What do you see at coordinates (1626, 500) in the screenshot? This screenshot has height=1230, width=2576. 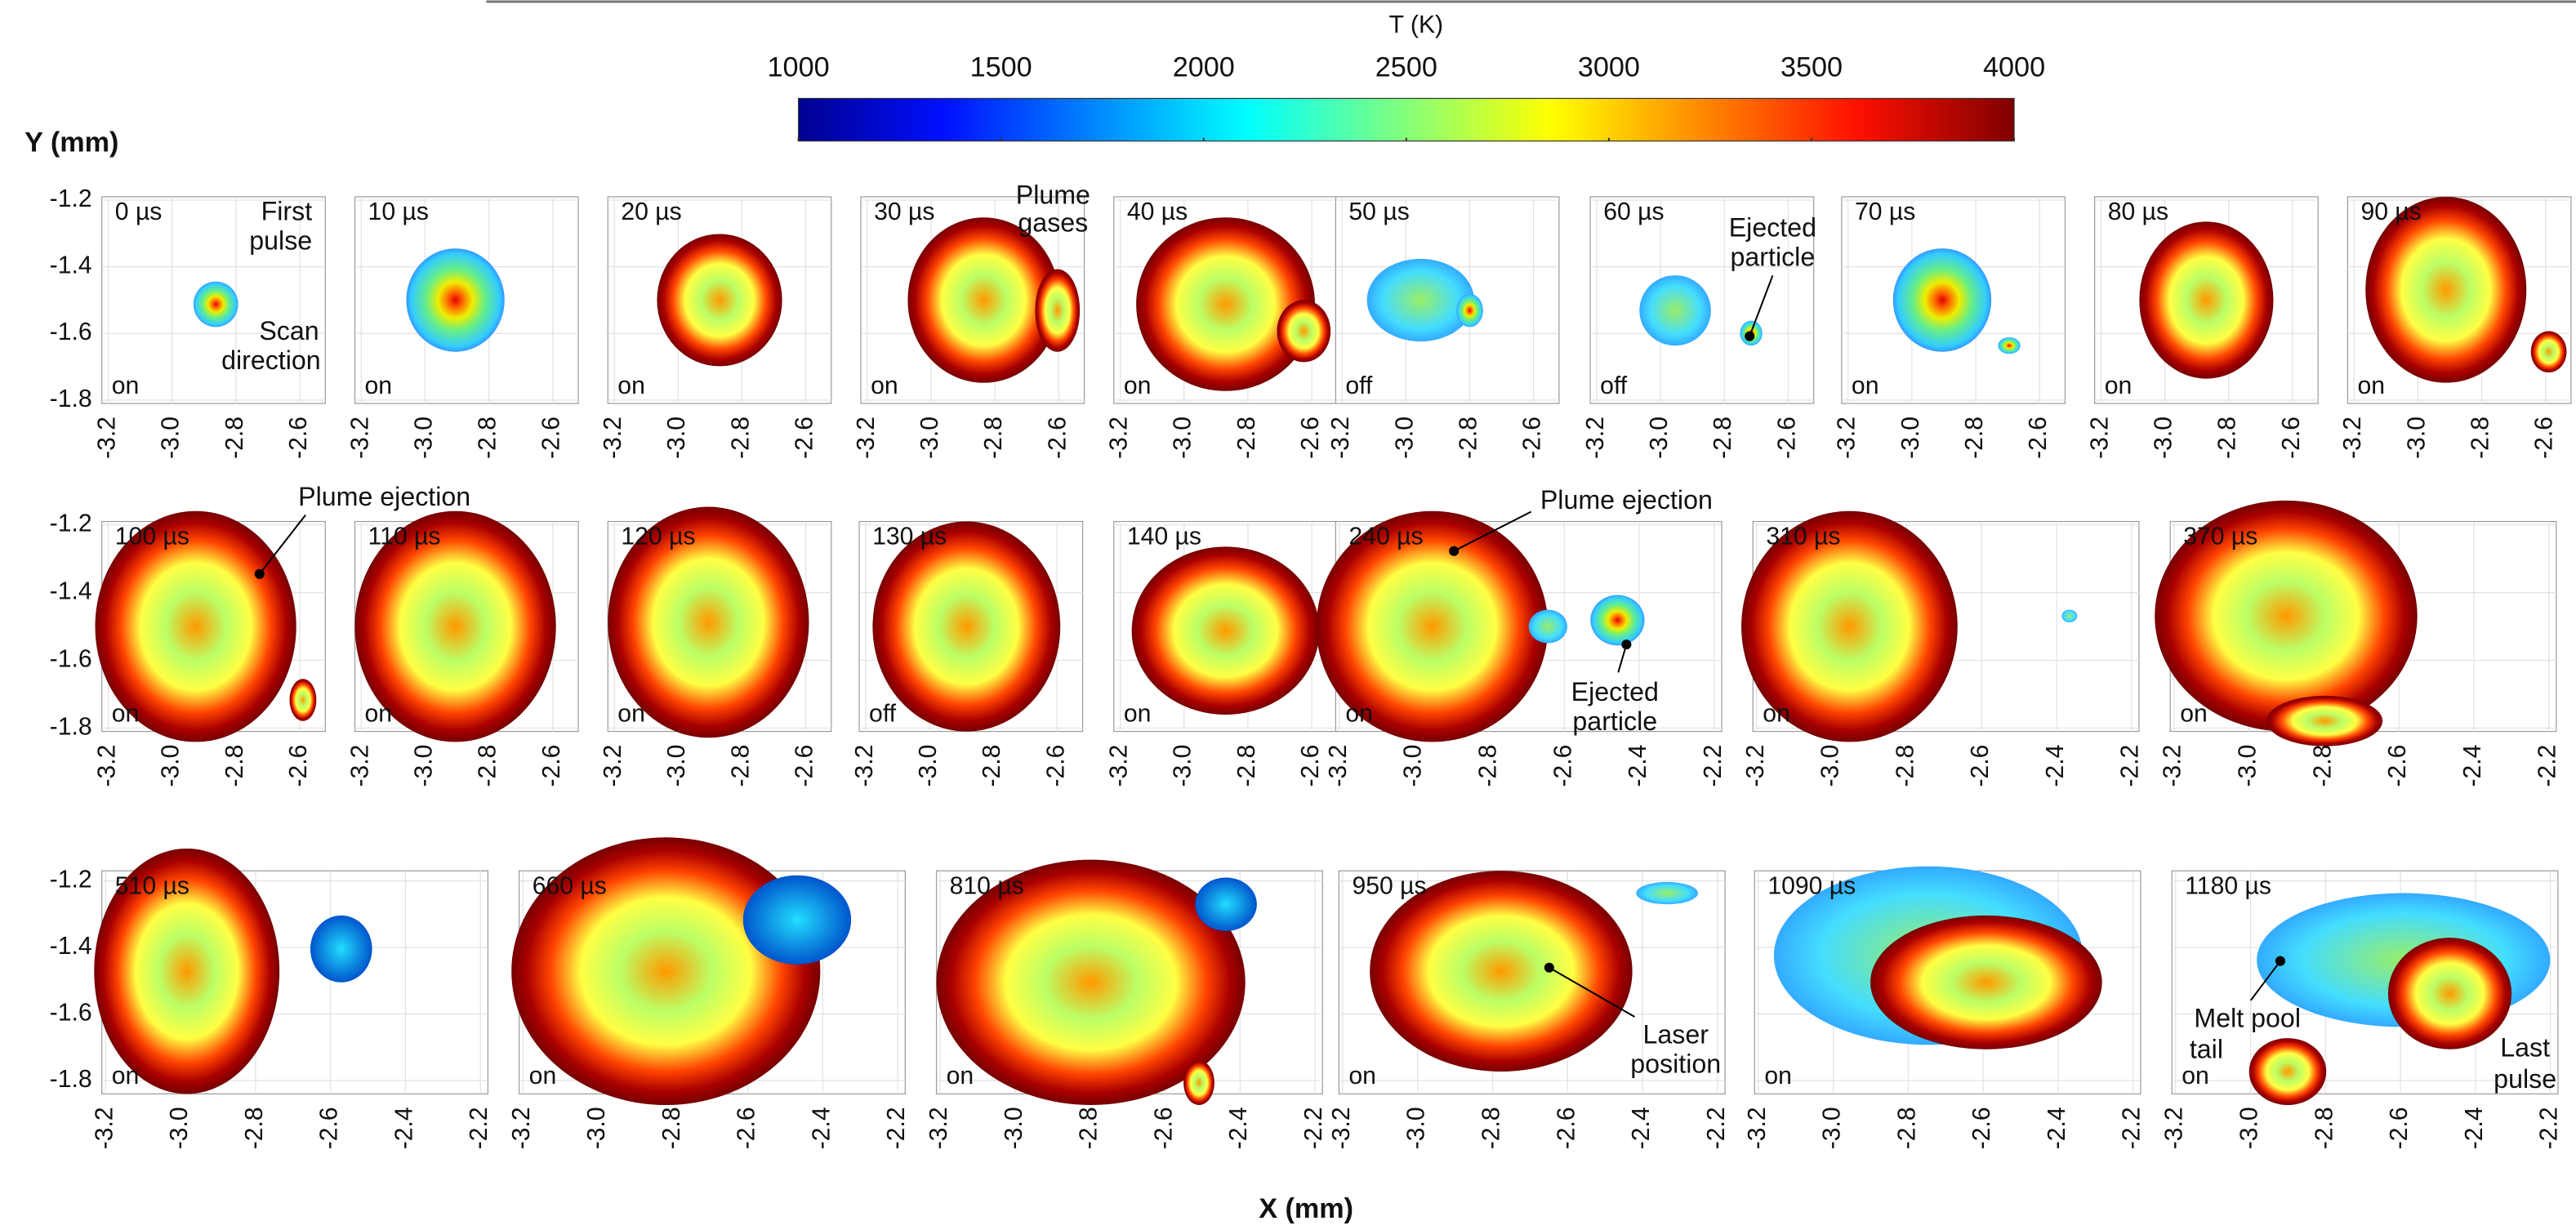 I see `annotation: Plume ejection` at bounding box center [1626, 500].